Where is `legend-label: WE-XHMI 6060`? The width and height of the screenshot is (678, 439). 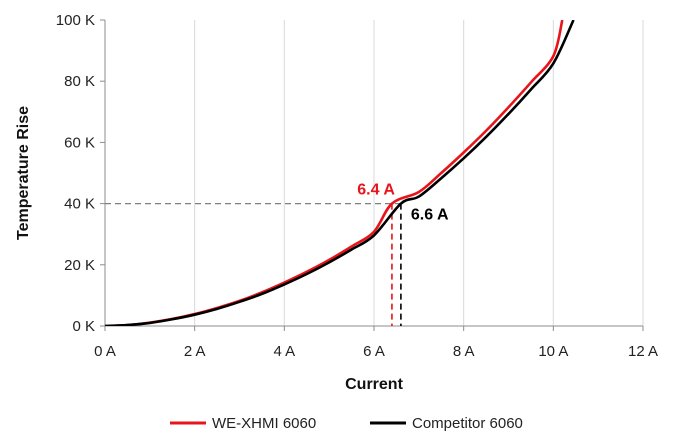 legend-label: WE-XHMI 6060 is located at coordinates (264, 423).